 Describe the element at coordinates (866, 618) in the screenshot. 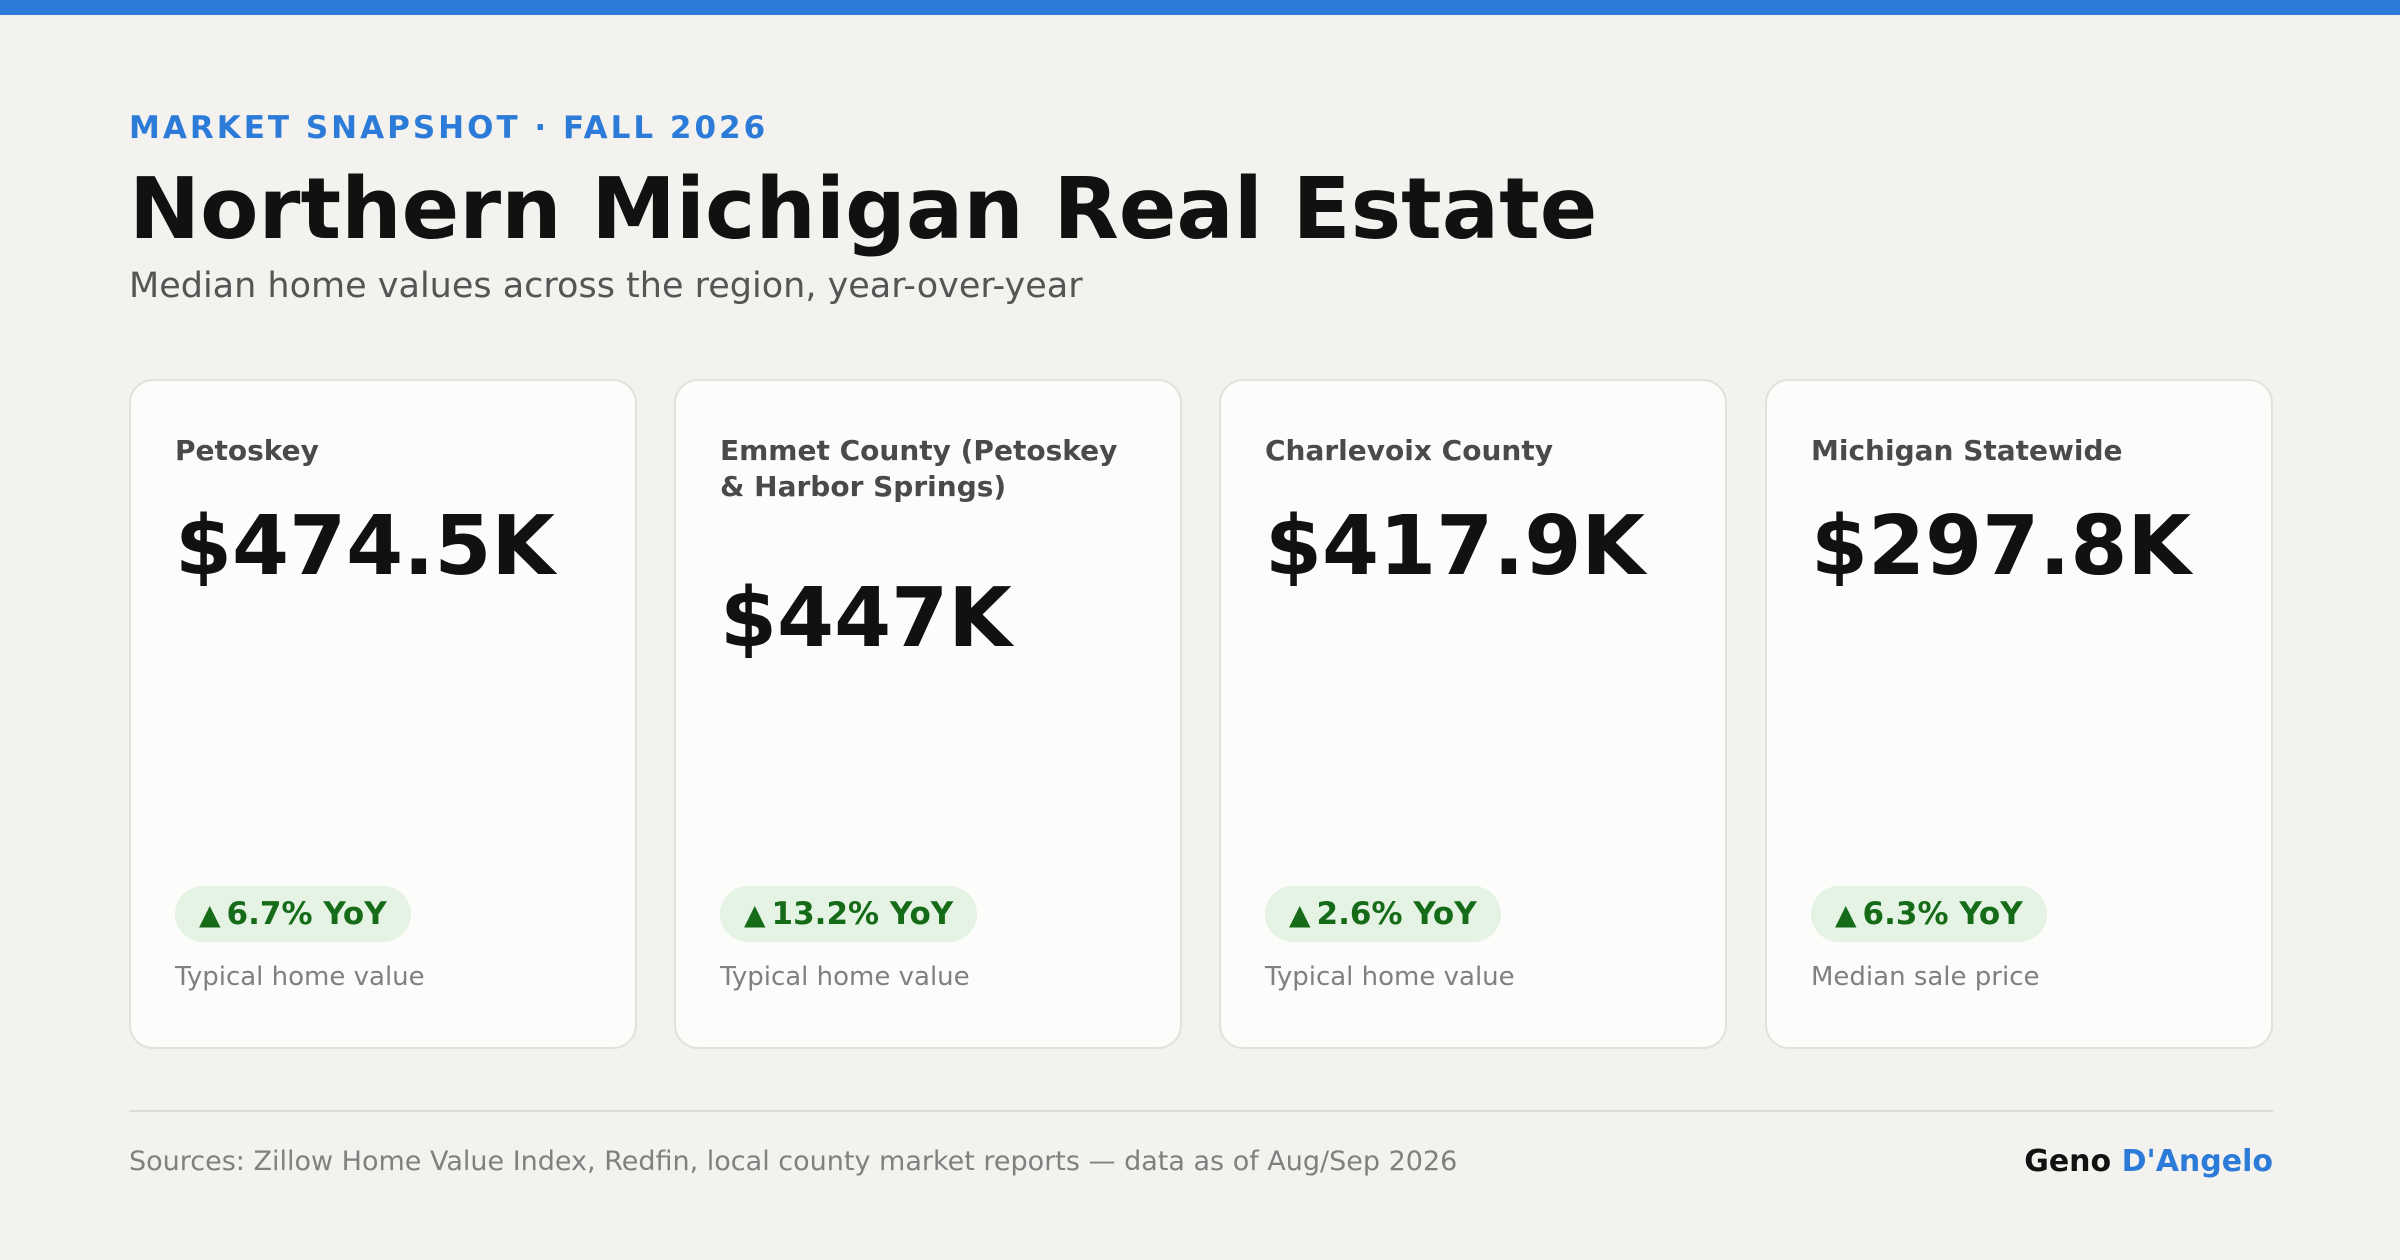

I see `card-value: $447K` at that location.